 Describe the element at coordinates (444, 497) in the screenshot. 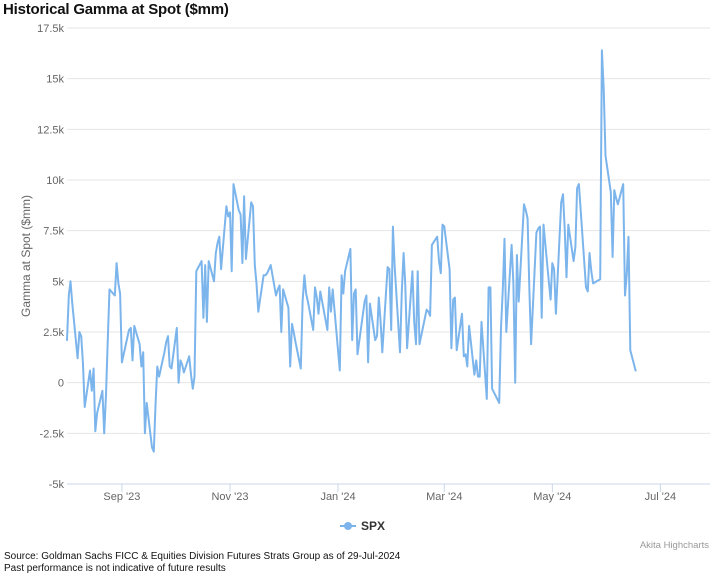

I see `x-tick-label: Mar '24` at that location.